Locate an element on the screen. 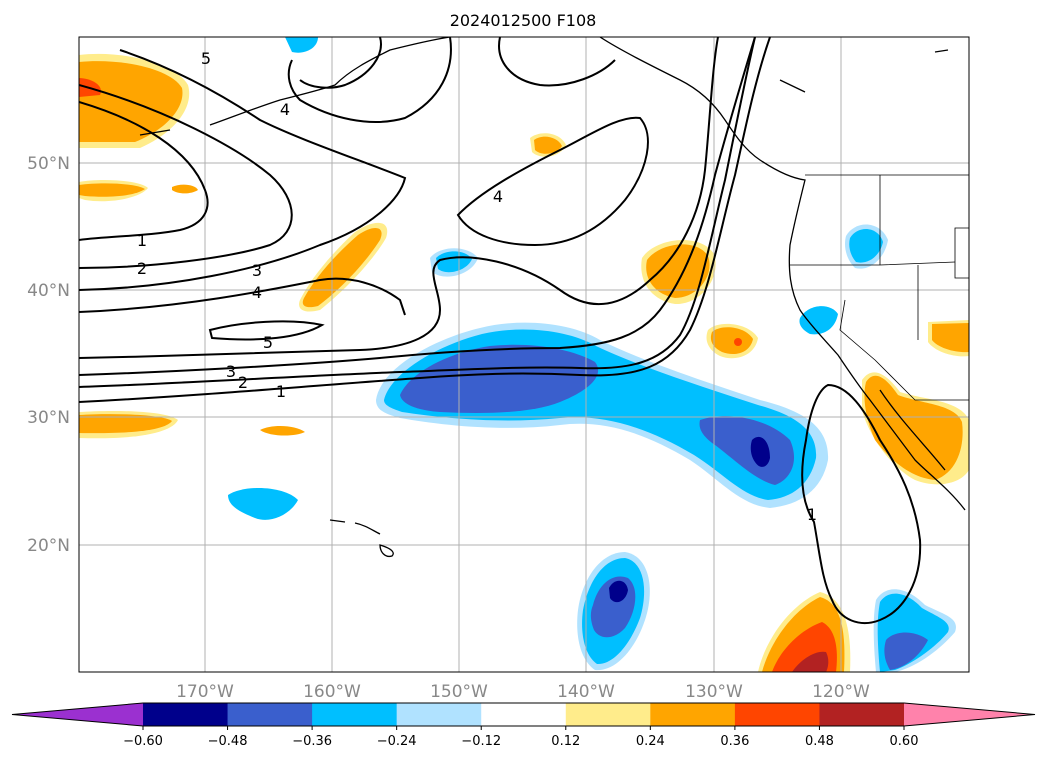 The height and width of the screenshot is (765, 1047). lon-label: 120°W is located at coordinates (841, 692).